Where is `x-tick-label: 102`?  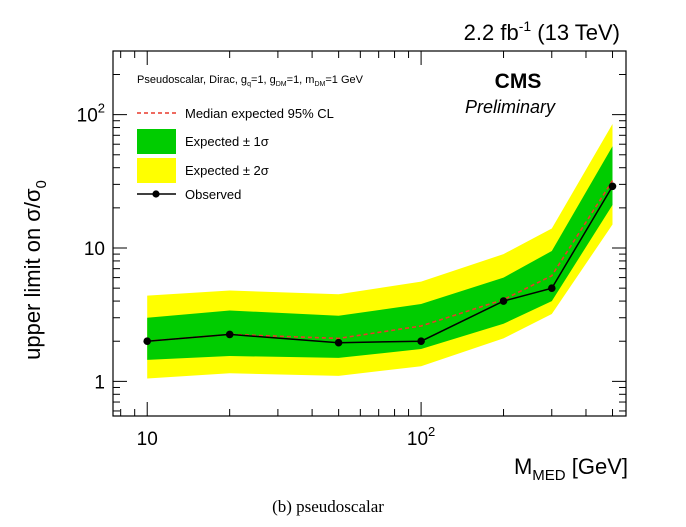
x-tick-label: 102 is located at coordinates (421, 437).